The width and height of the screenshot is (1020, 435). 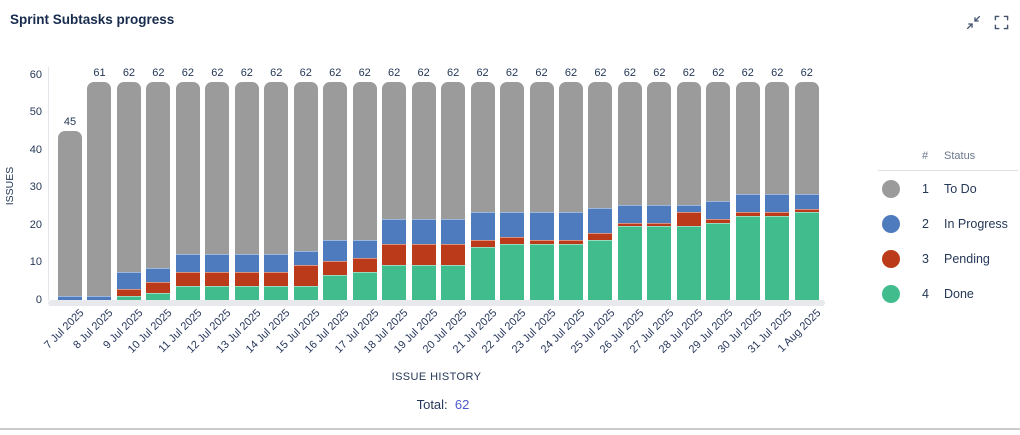 I want to click on fullscreen-icon, so click(x=1001, y=22).